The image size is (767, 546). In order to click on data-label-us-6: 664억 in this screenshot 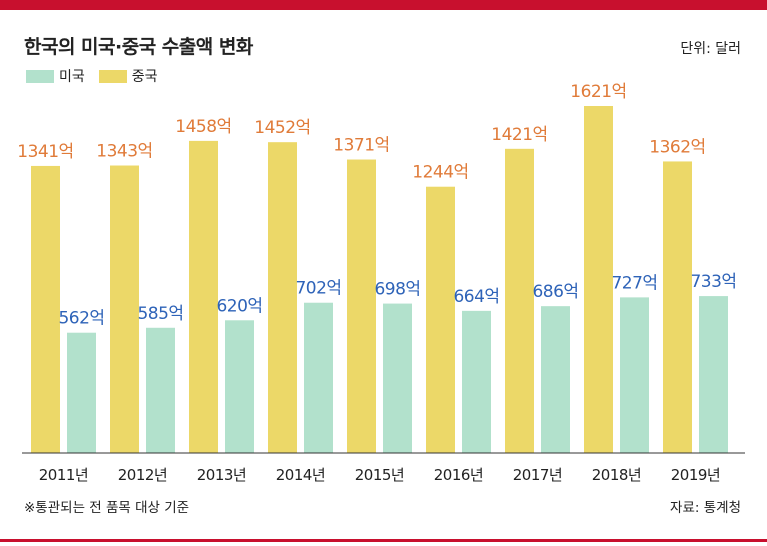, I will do `click(476, 297)`.